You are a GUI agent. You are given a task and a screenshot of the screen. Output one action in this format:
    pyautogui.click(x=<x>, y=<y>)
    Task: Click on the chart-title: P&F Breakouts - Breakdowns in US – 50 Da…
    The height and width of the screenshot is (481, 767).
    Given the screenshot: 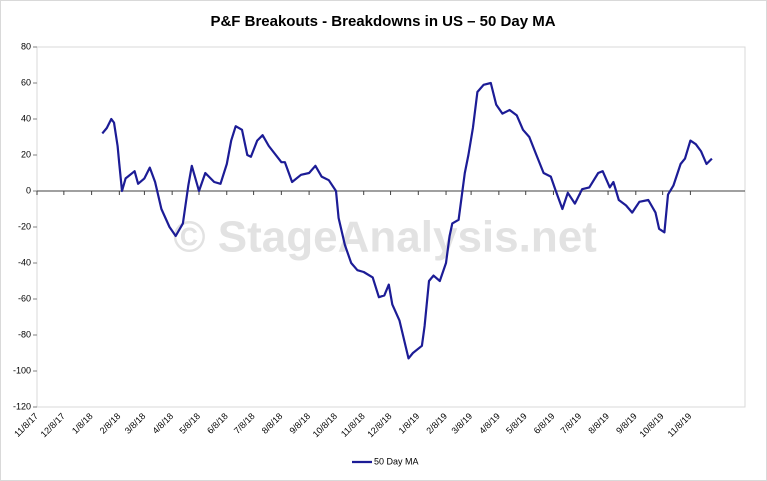 What is the action you would take?
    pyautogui.click(x=382, y=21)
    